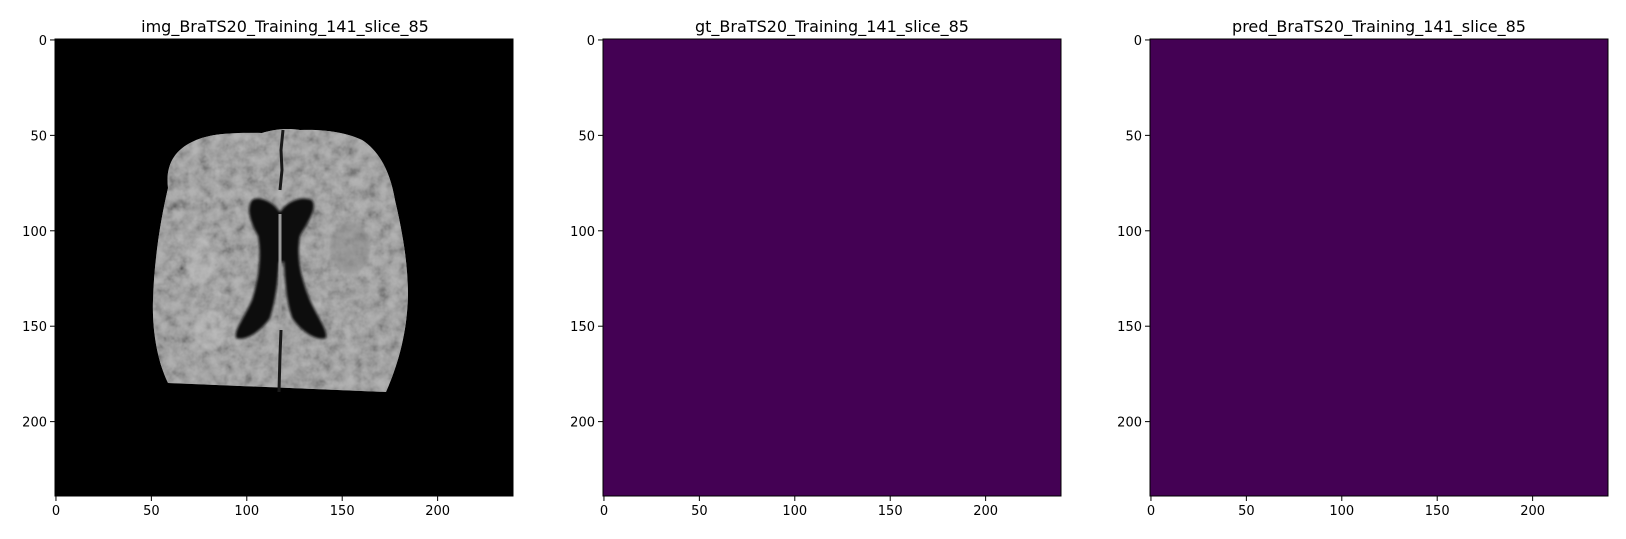  What do you see at coordinates (285, 27) in the screenshot?
I see `panel-title-img: img_BraTS20_Training_141_slice_85` at bounding box center [285, 27].